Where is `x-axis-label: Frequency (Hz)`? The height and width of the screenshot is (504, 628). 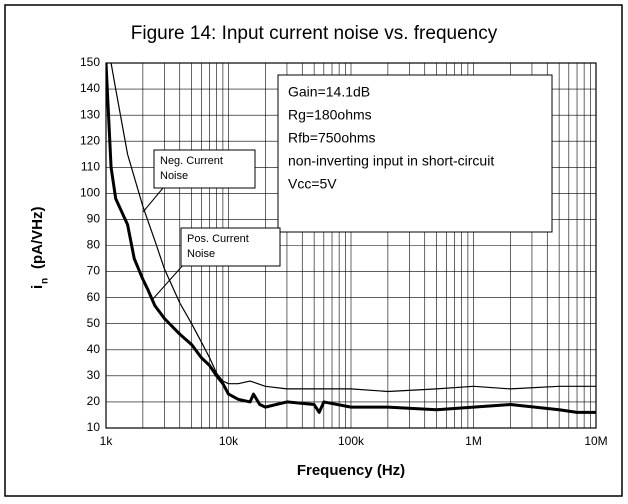 x-axis-label: Frequency (Hz) is located at coordinates (351, 470).